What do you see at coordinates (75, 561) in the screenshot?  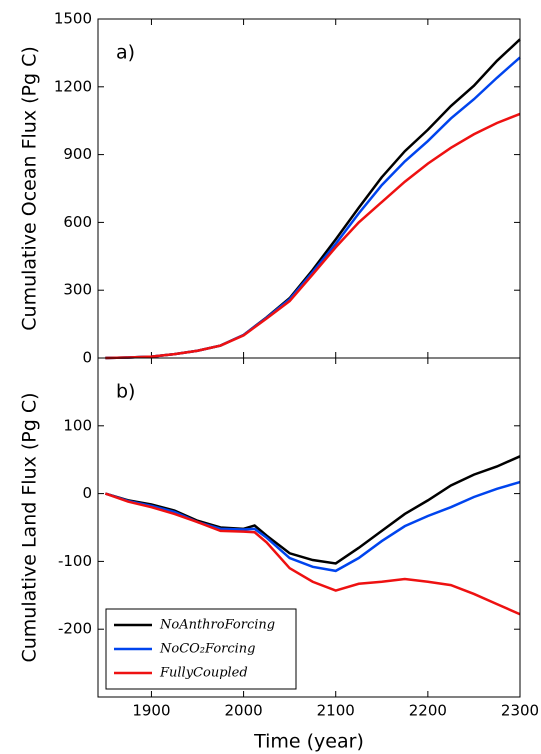 I see `y-tick-label: -100` at bounding box center [75, 561].